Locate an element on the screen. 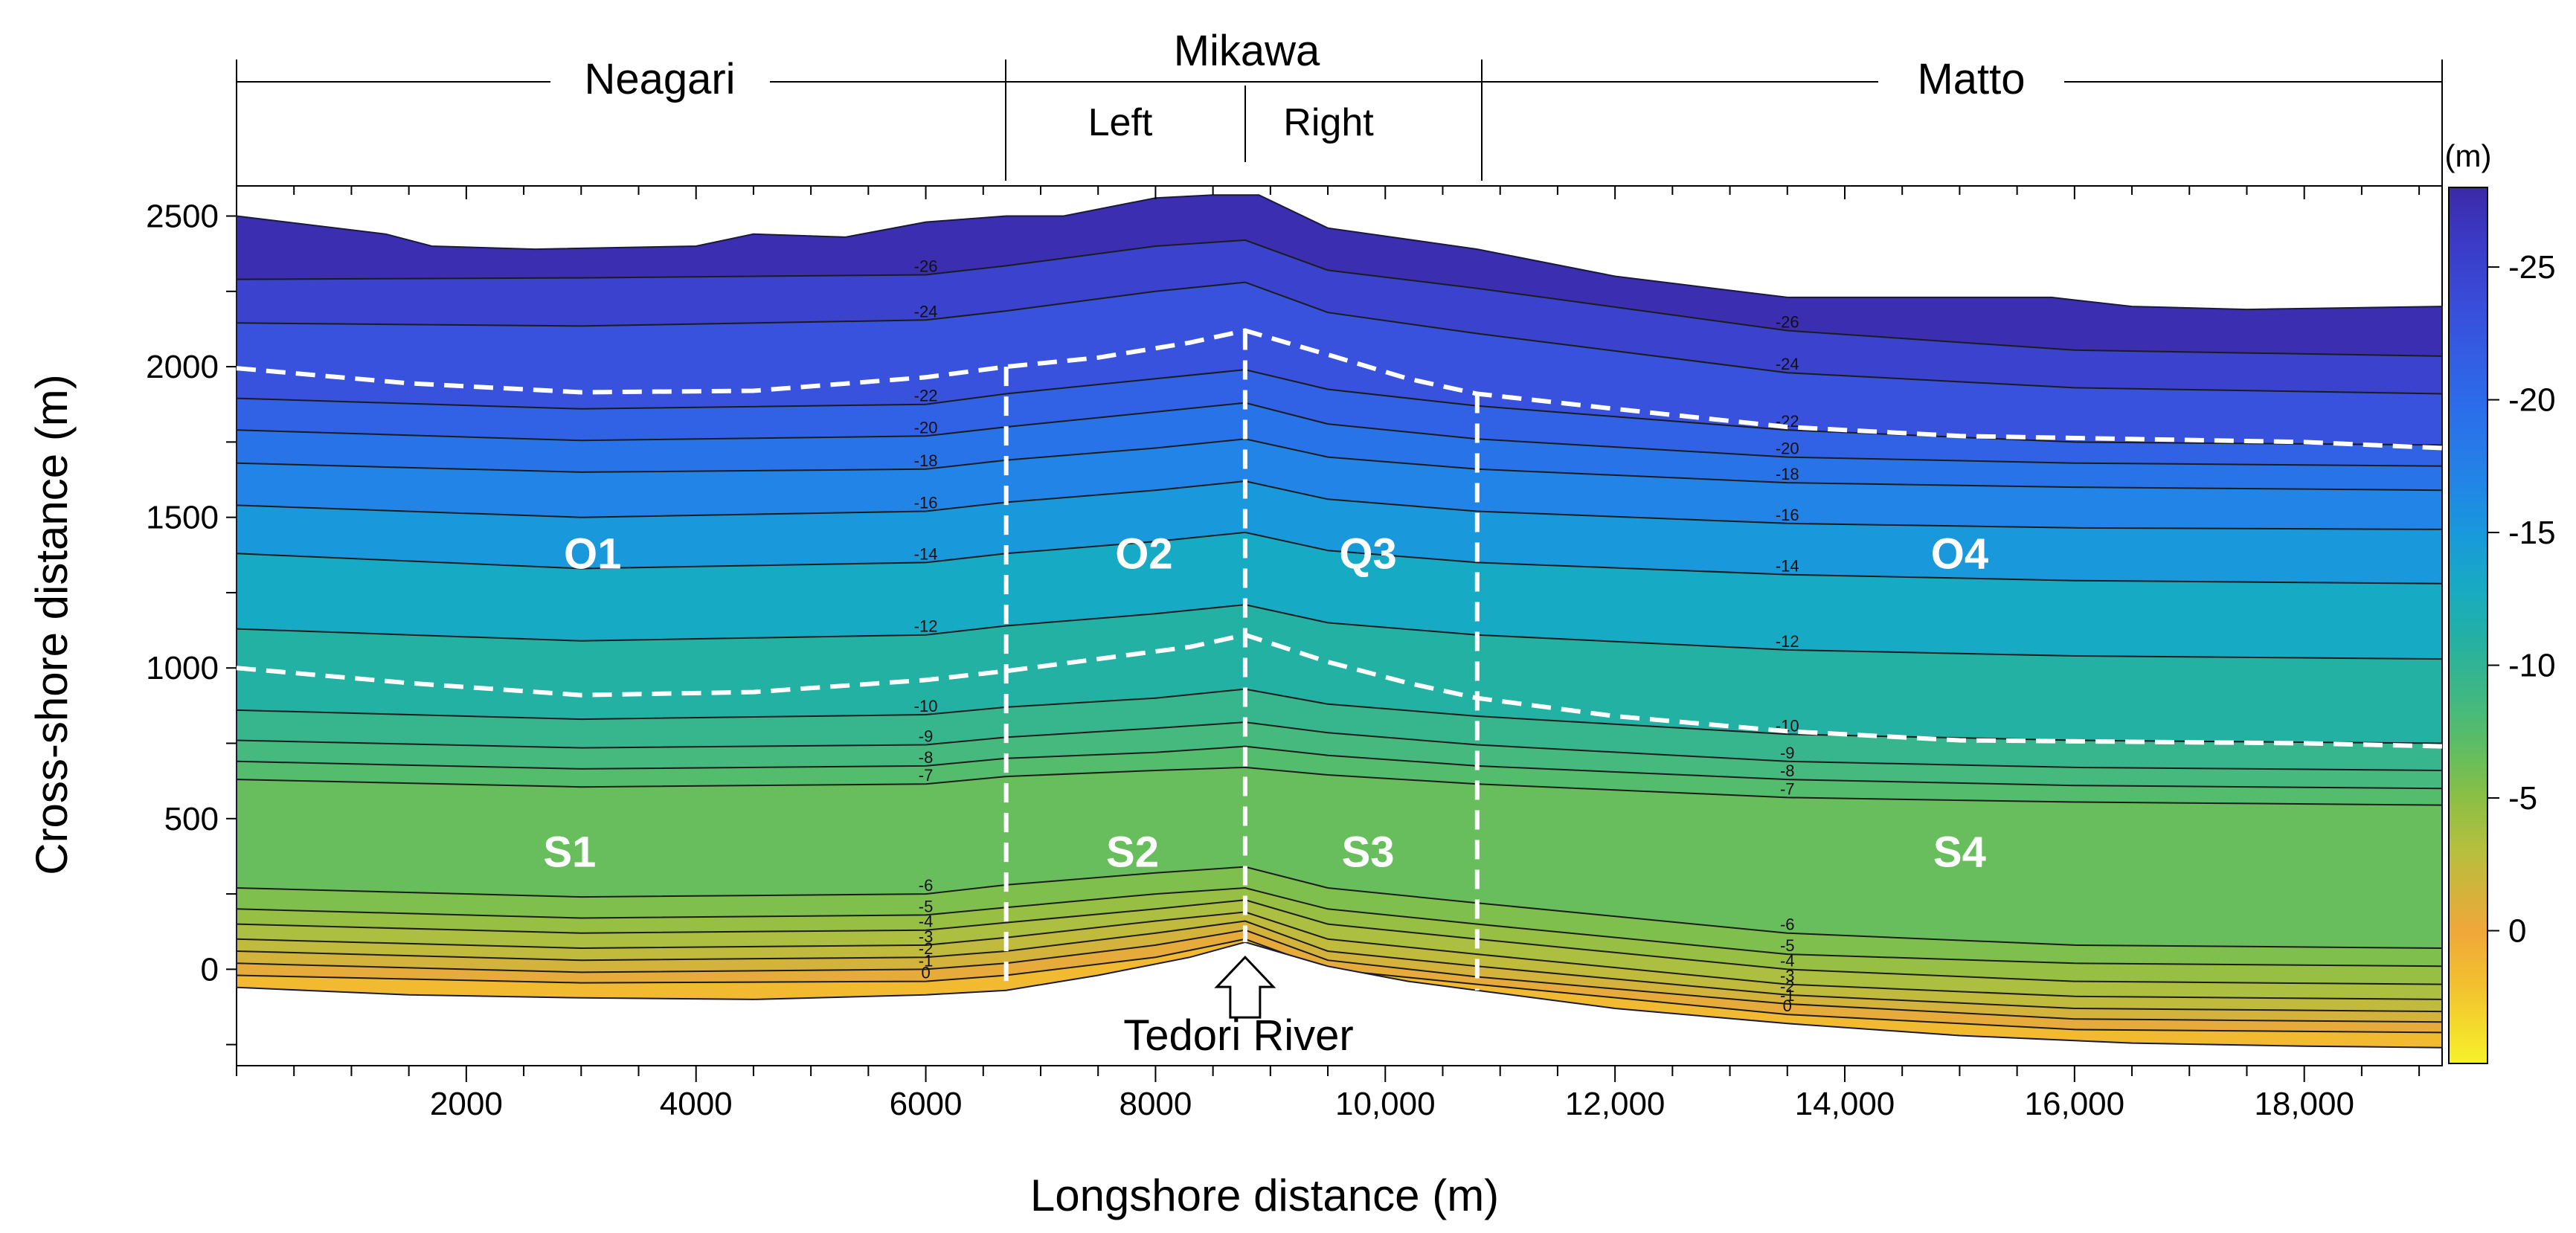  x-tick-label: 4000 is located at coordinates (696, 1104).